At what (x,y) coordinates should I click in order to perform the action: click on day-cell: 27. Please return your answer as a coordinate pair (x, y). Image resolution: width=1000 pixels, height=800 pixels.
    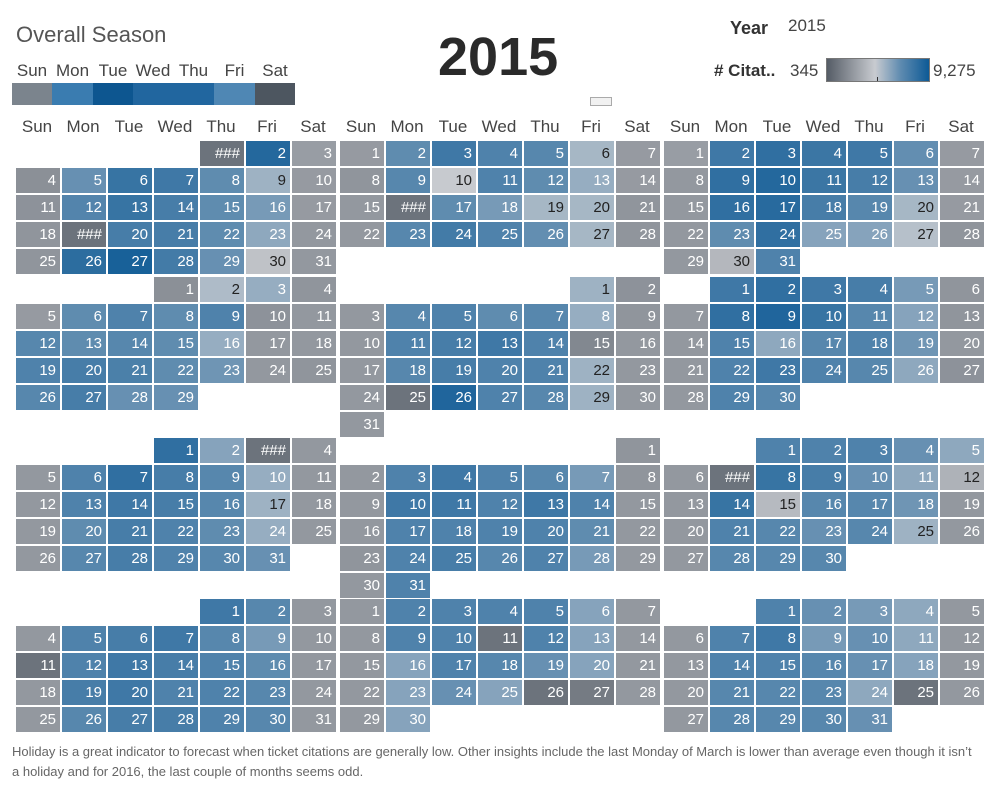
    Looking at the image, I should click on (916, 234).